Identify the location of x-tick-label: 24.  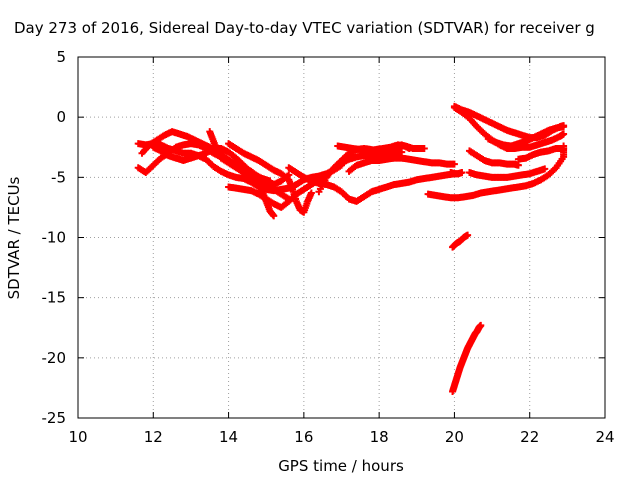
(604, 437).